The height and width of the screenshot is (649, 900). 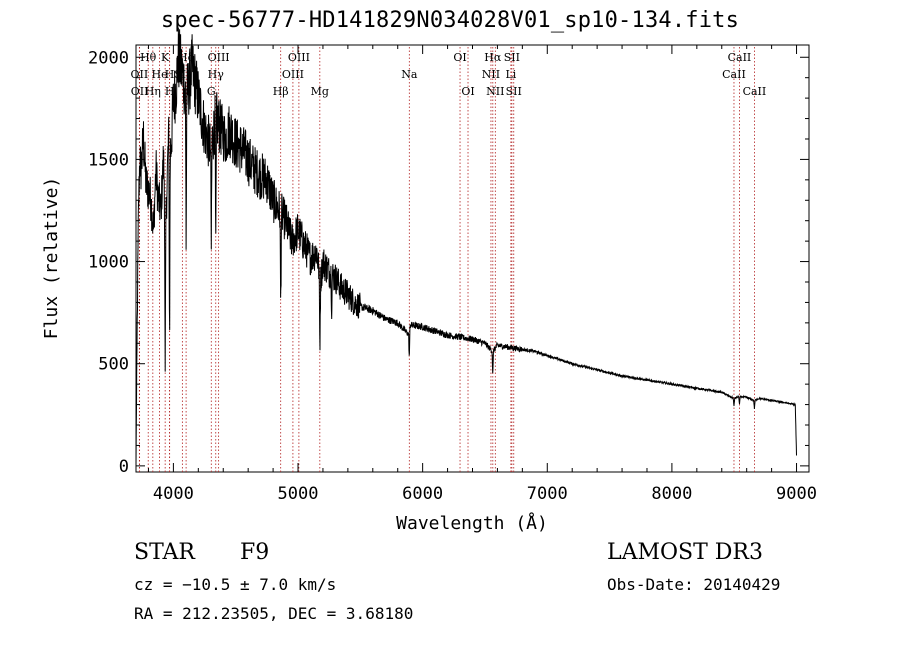 What do you see at coordinates (124, 467) in the screenshot?
I see `y-tick-label: 0` at bounding box center [124, 467].